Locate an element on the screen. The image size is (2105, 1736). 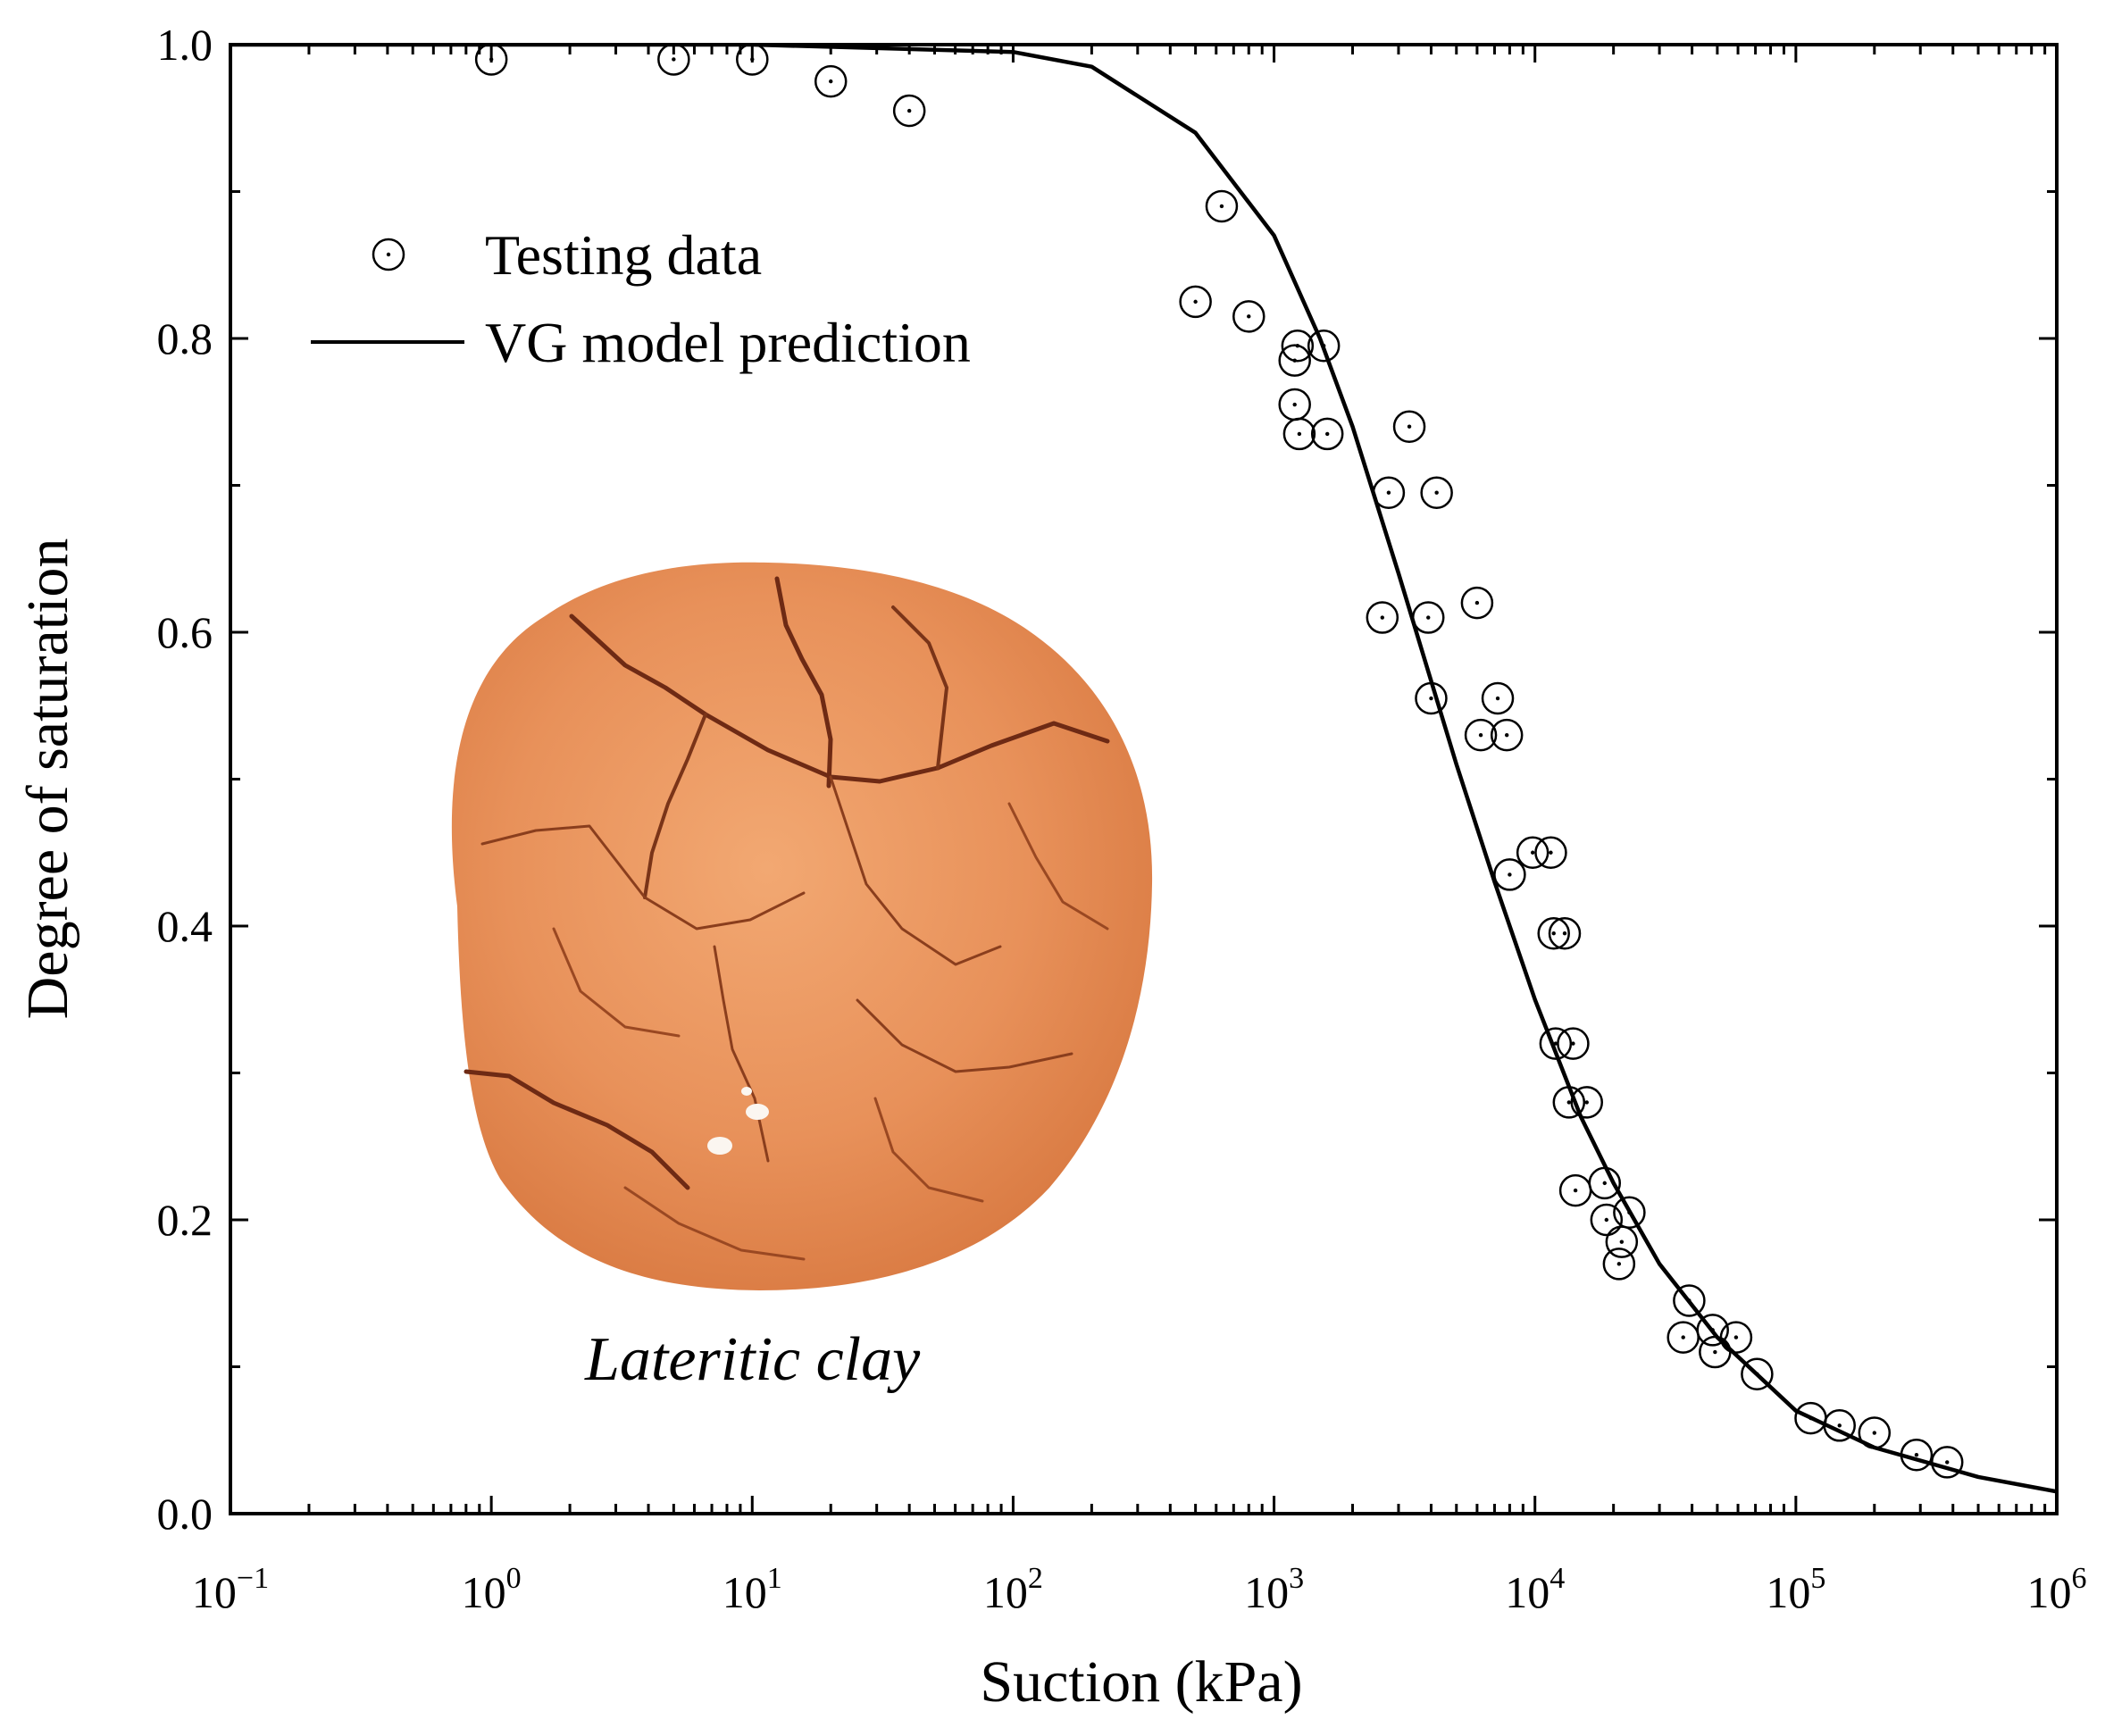
x-tick-label: 10¹ is located at coordinates (752, 1589).